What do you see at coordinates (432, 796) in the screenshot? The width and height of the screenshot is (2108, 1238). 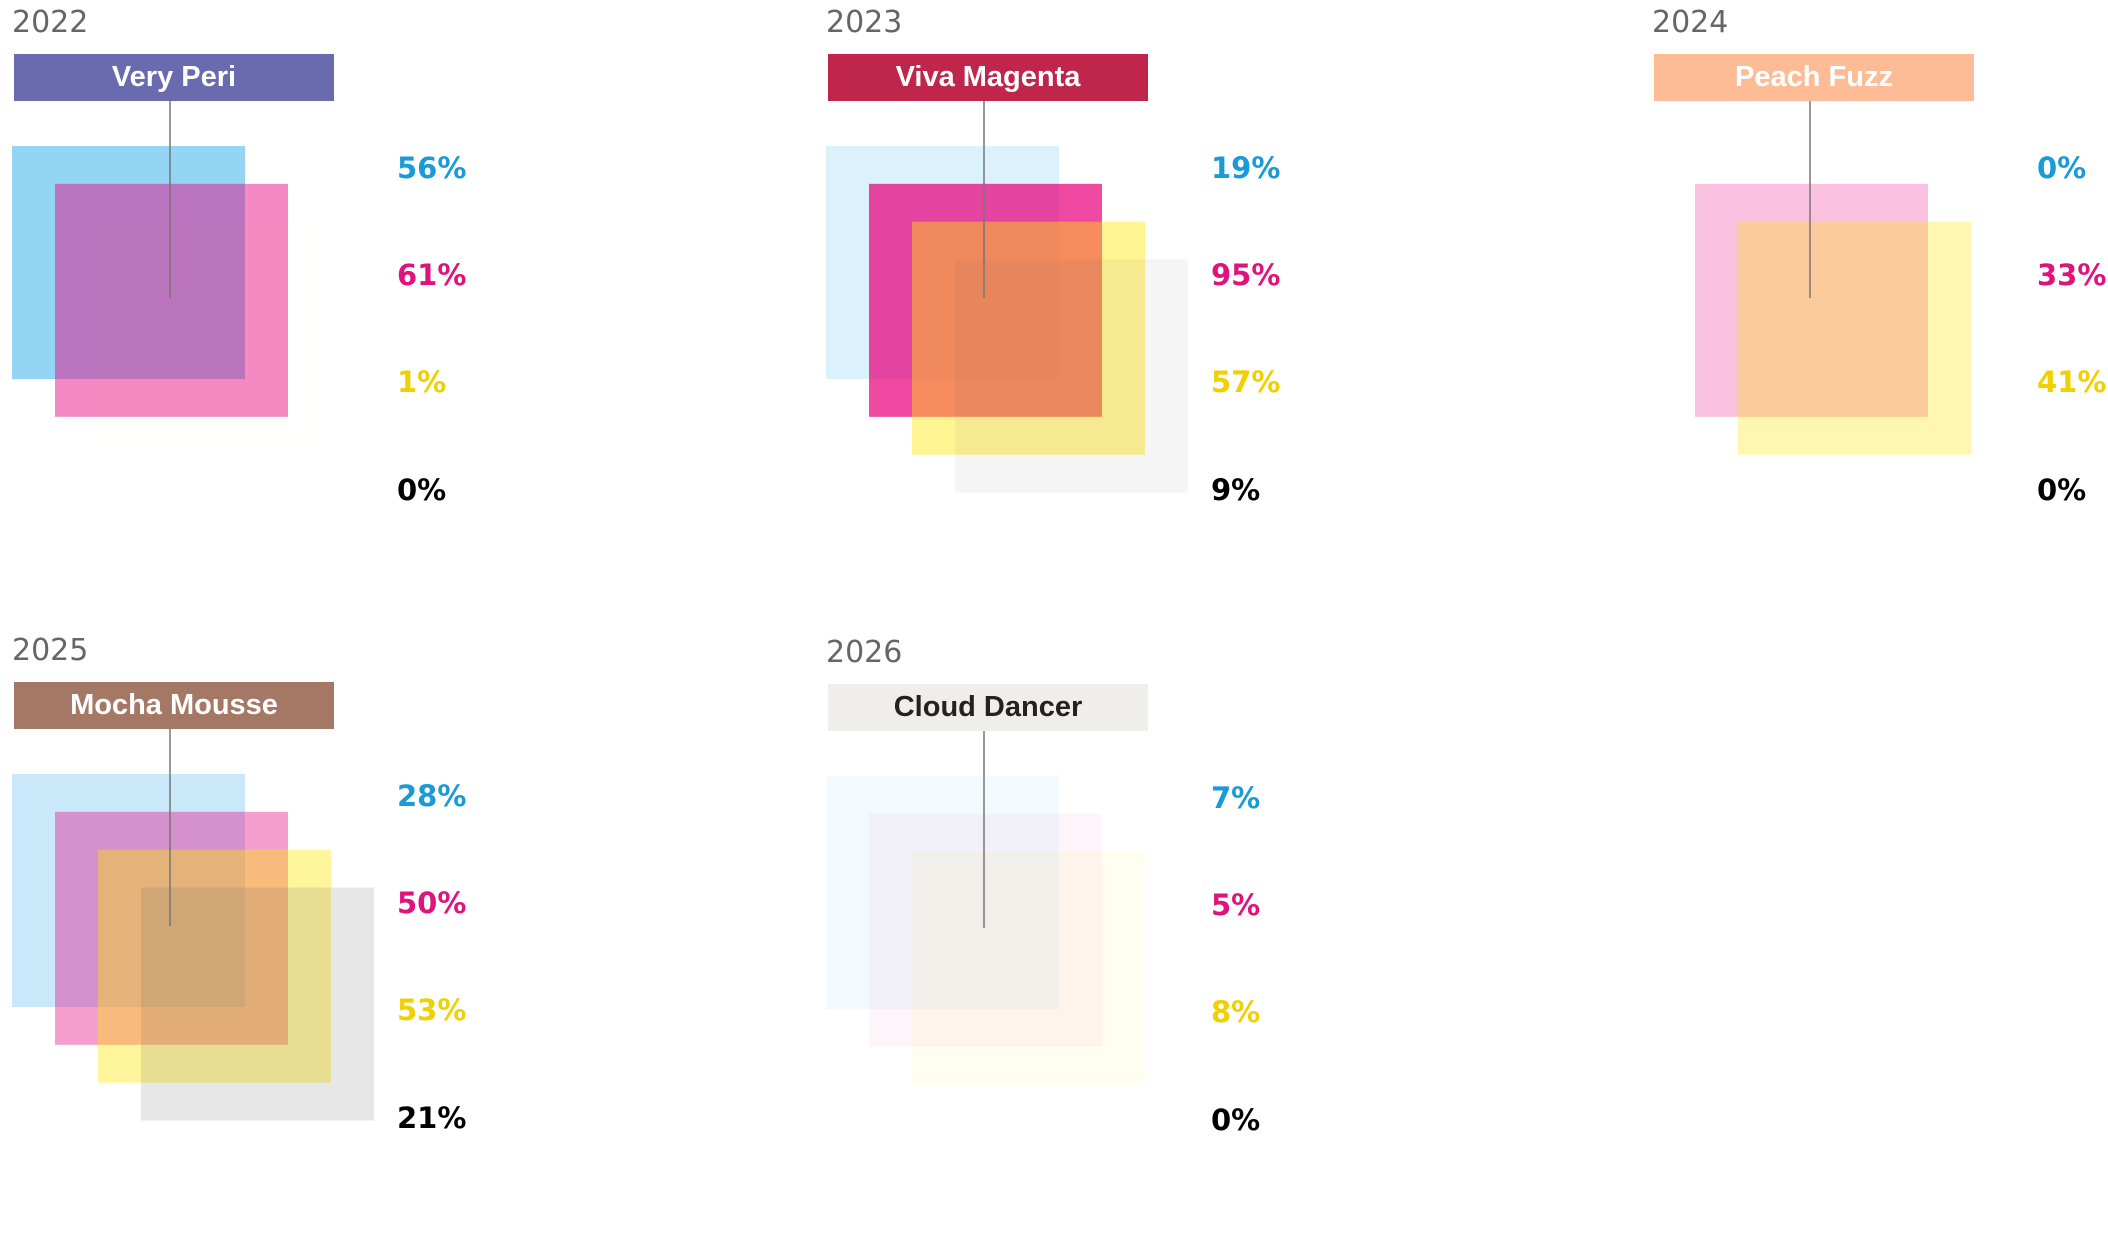 I see `cyan-percent-label: 28%` at bounding box center [432, 796].